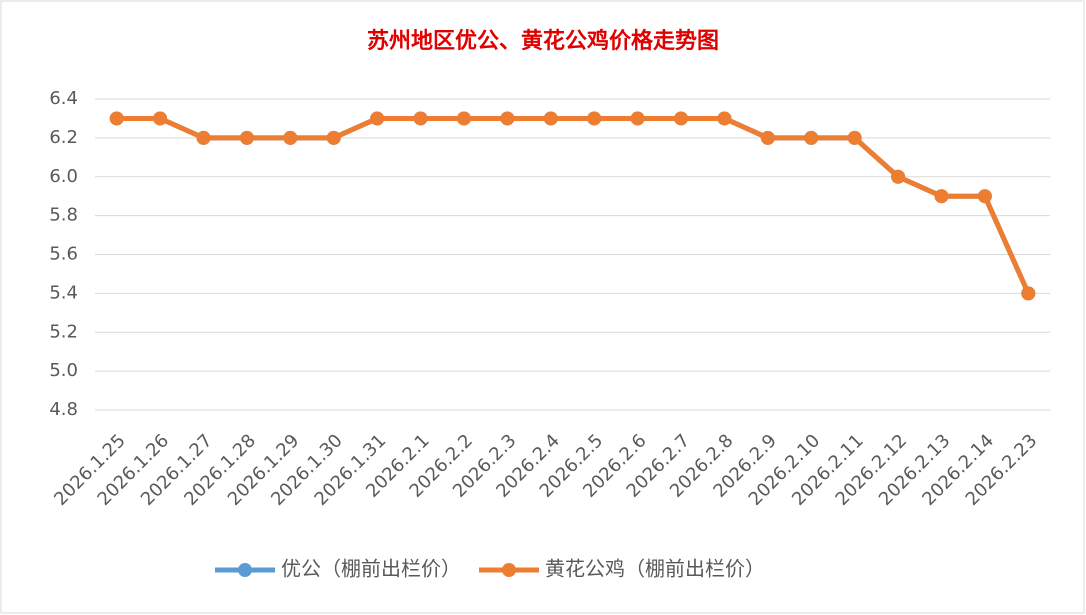 The image size is (1086, 615). Describe the element at coordinates (63, 292) in the screenshot. I see `y-tick-label: 5.4` at that location.